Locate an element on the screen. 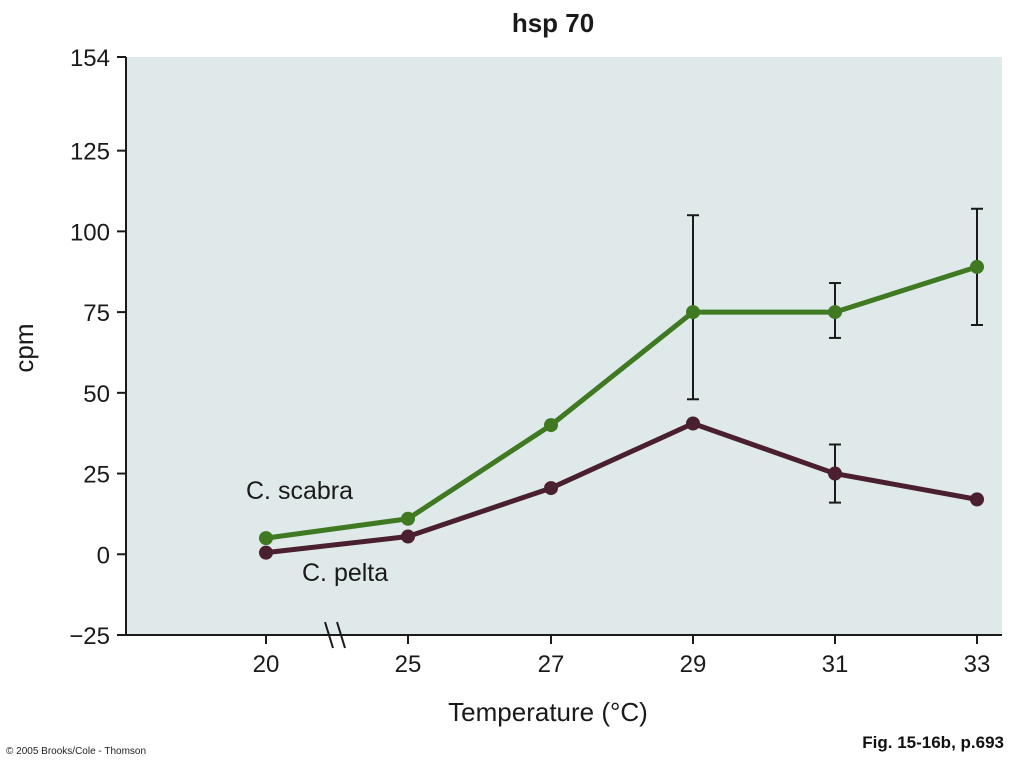 The image size is (1024, 773). x-tick-label: 29 is located at coordinates (693, 664).